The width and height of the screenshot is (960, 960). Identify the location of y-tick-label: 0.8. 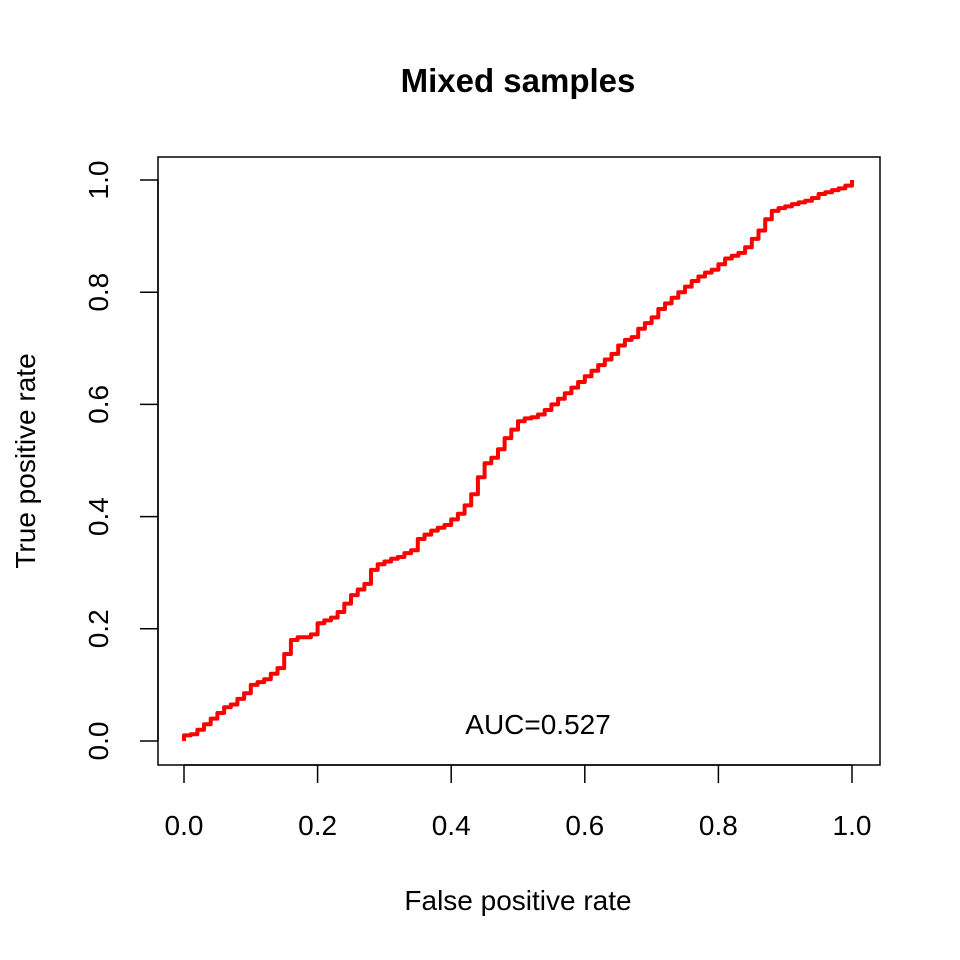
(98, 292).